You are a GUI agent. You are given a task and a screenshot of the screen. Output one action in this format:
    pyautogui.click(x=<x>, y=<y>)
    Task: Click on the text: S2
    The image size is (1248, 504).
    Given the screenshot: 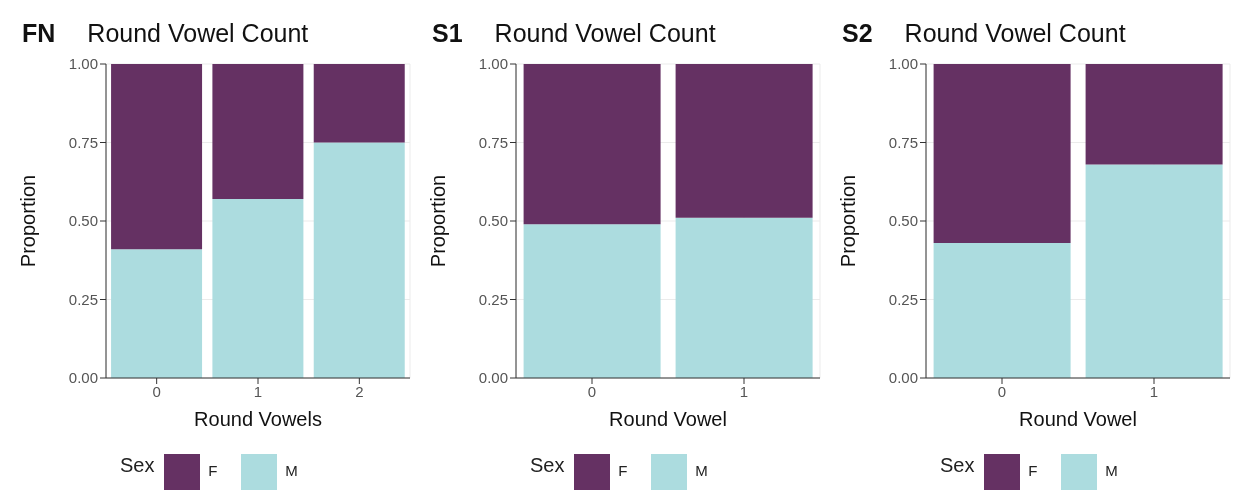 What is the action you would take?
    pyautogui.click(x=857, y=33)
    